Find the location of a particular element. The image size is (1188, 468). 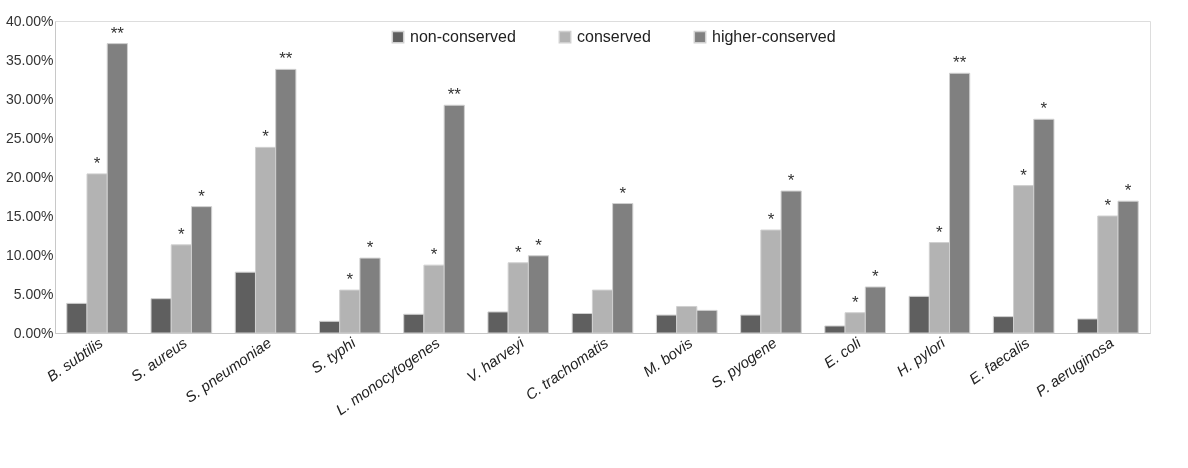

y-tick-label: 35.00% is located at coordinates (30, 59).